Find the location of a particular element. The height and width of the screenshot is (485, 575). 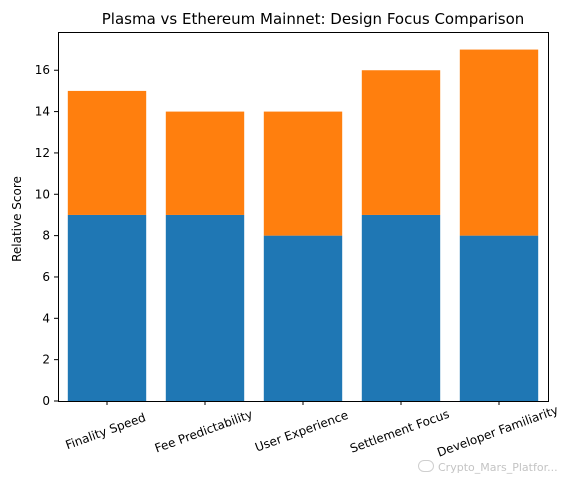

bar-series2-fee-predictability is located at coordinates (205, 163).